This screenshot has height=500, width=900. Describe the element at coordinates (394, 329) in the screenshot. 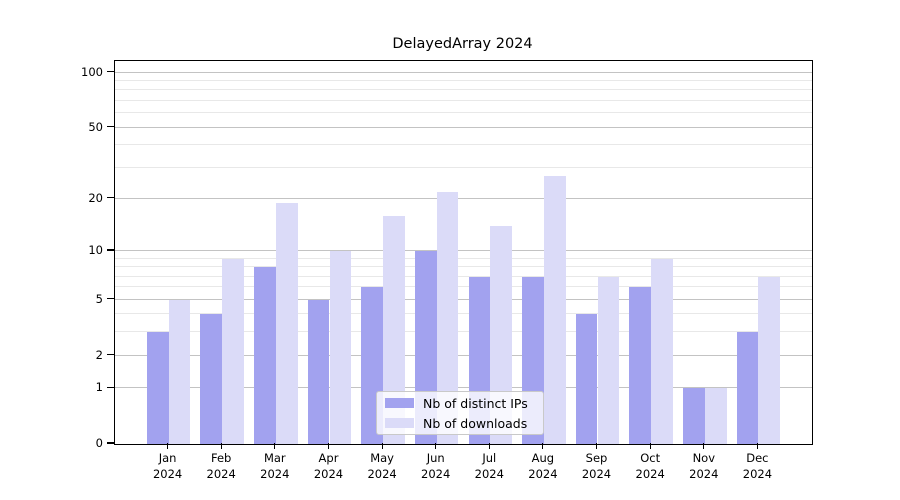

I see `bar-downloads-may` at that location.